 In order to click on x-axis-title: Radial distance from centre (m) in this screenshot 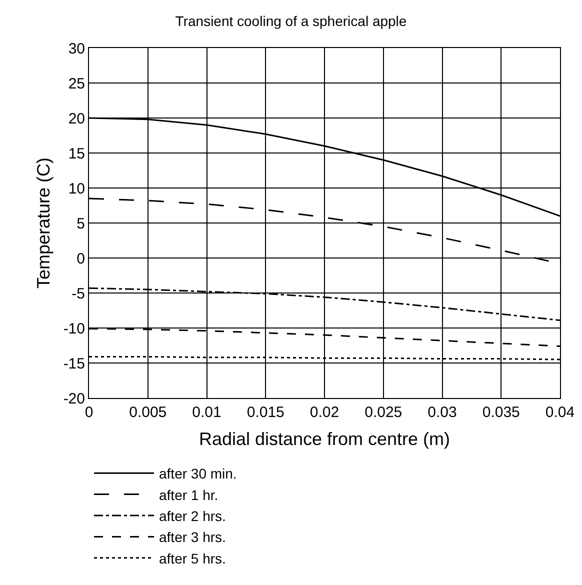, I will do `click(324, 439)`.